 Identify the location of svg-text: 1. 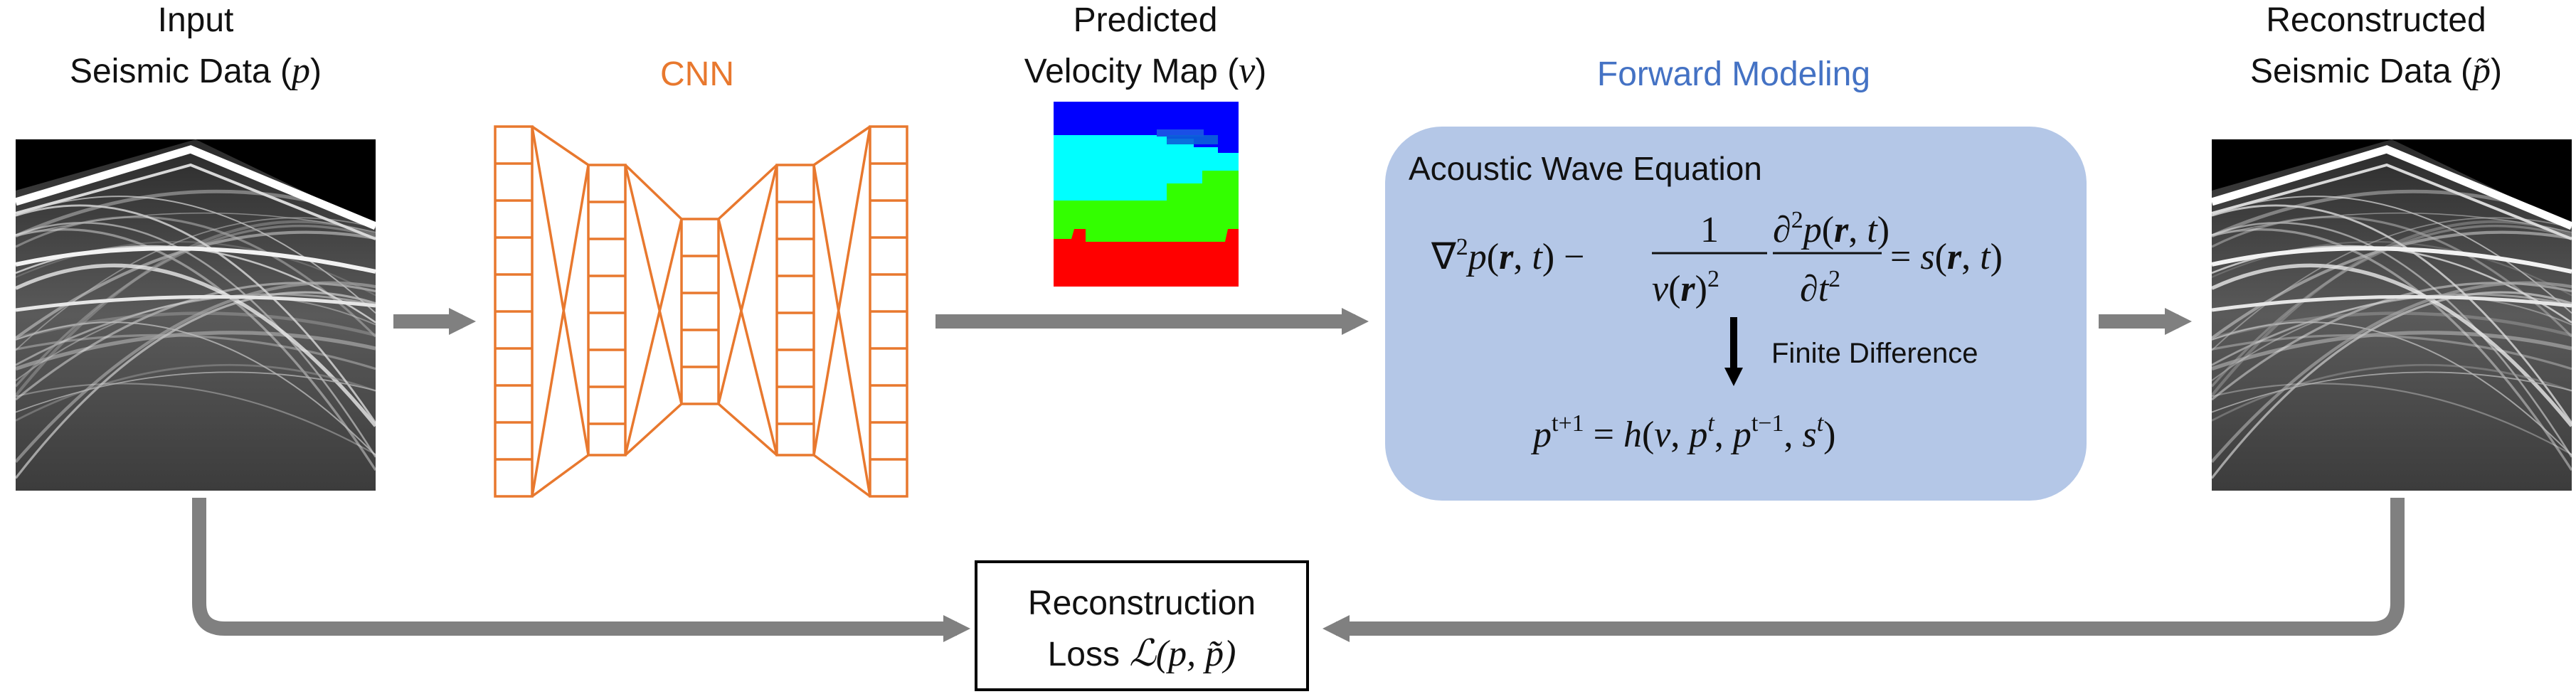
(1709, 230).